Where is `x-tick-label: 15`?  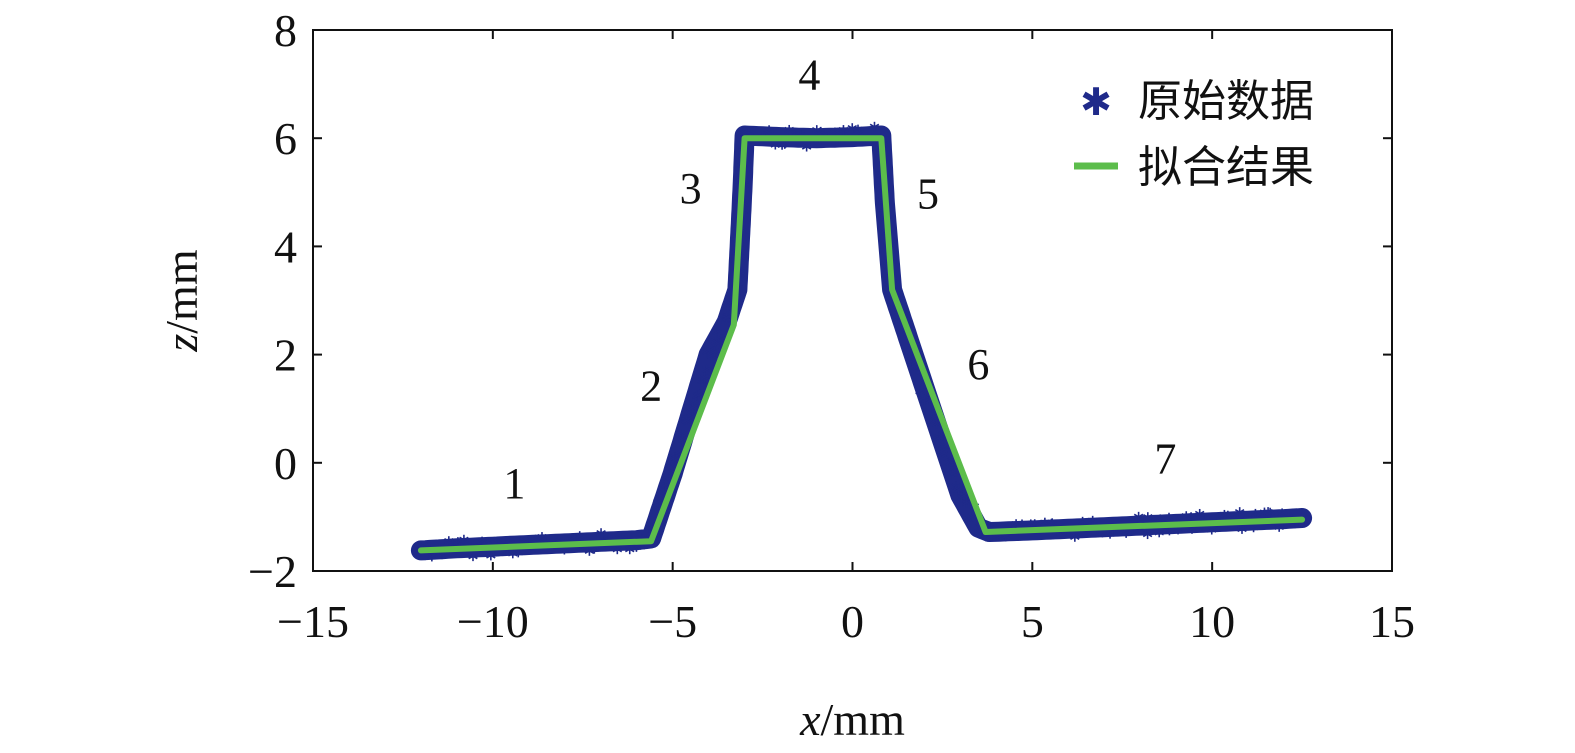 x-tick-label: 15 is located at coordinates (1392, 621).